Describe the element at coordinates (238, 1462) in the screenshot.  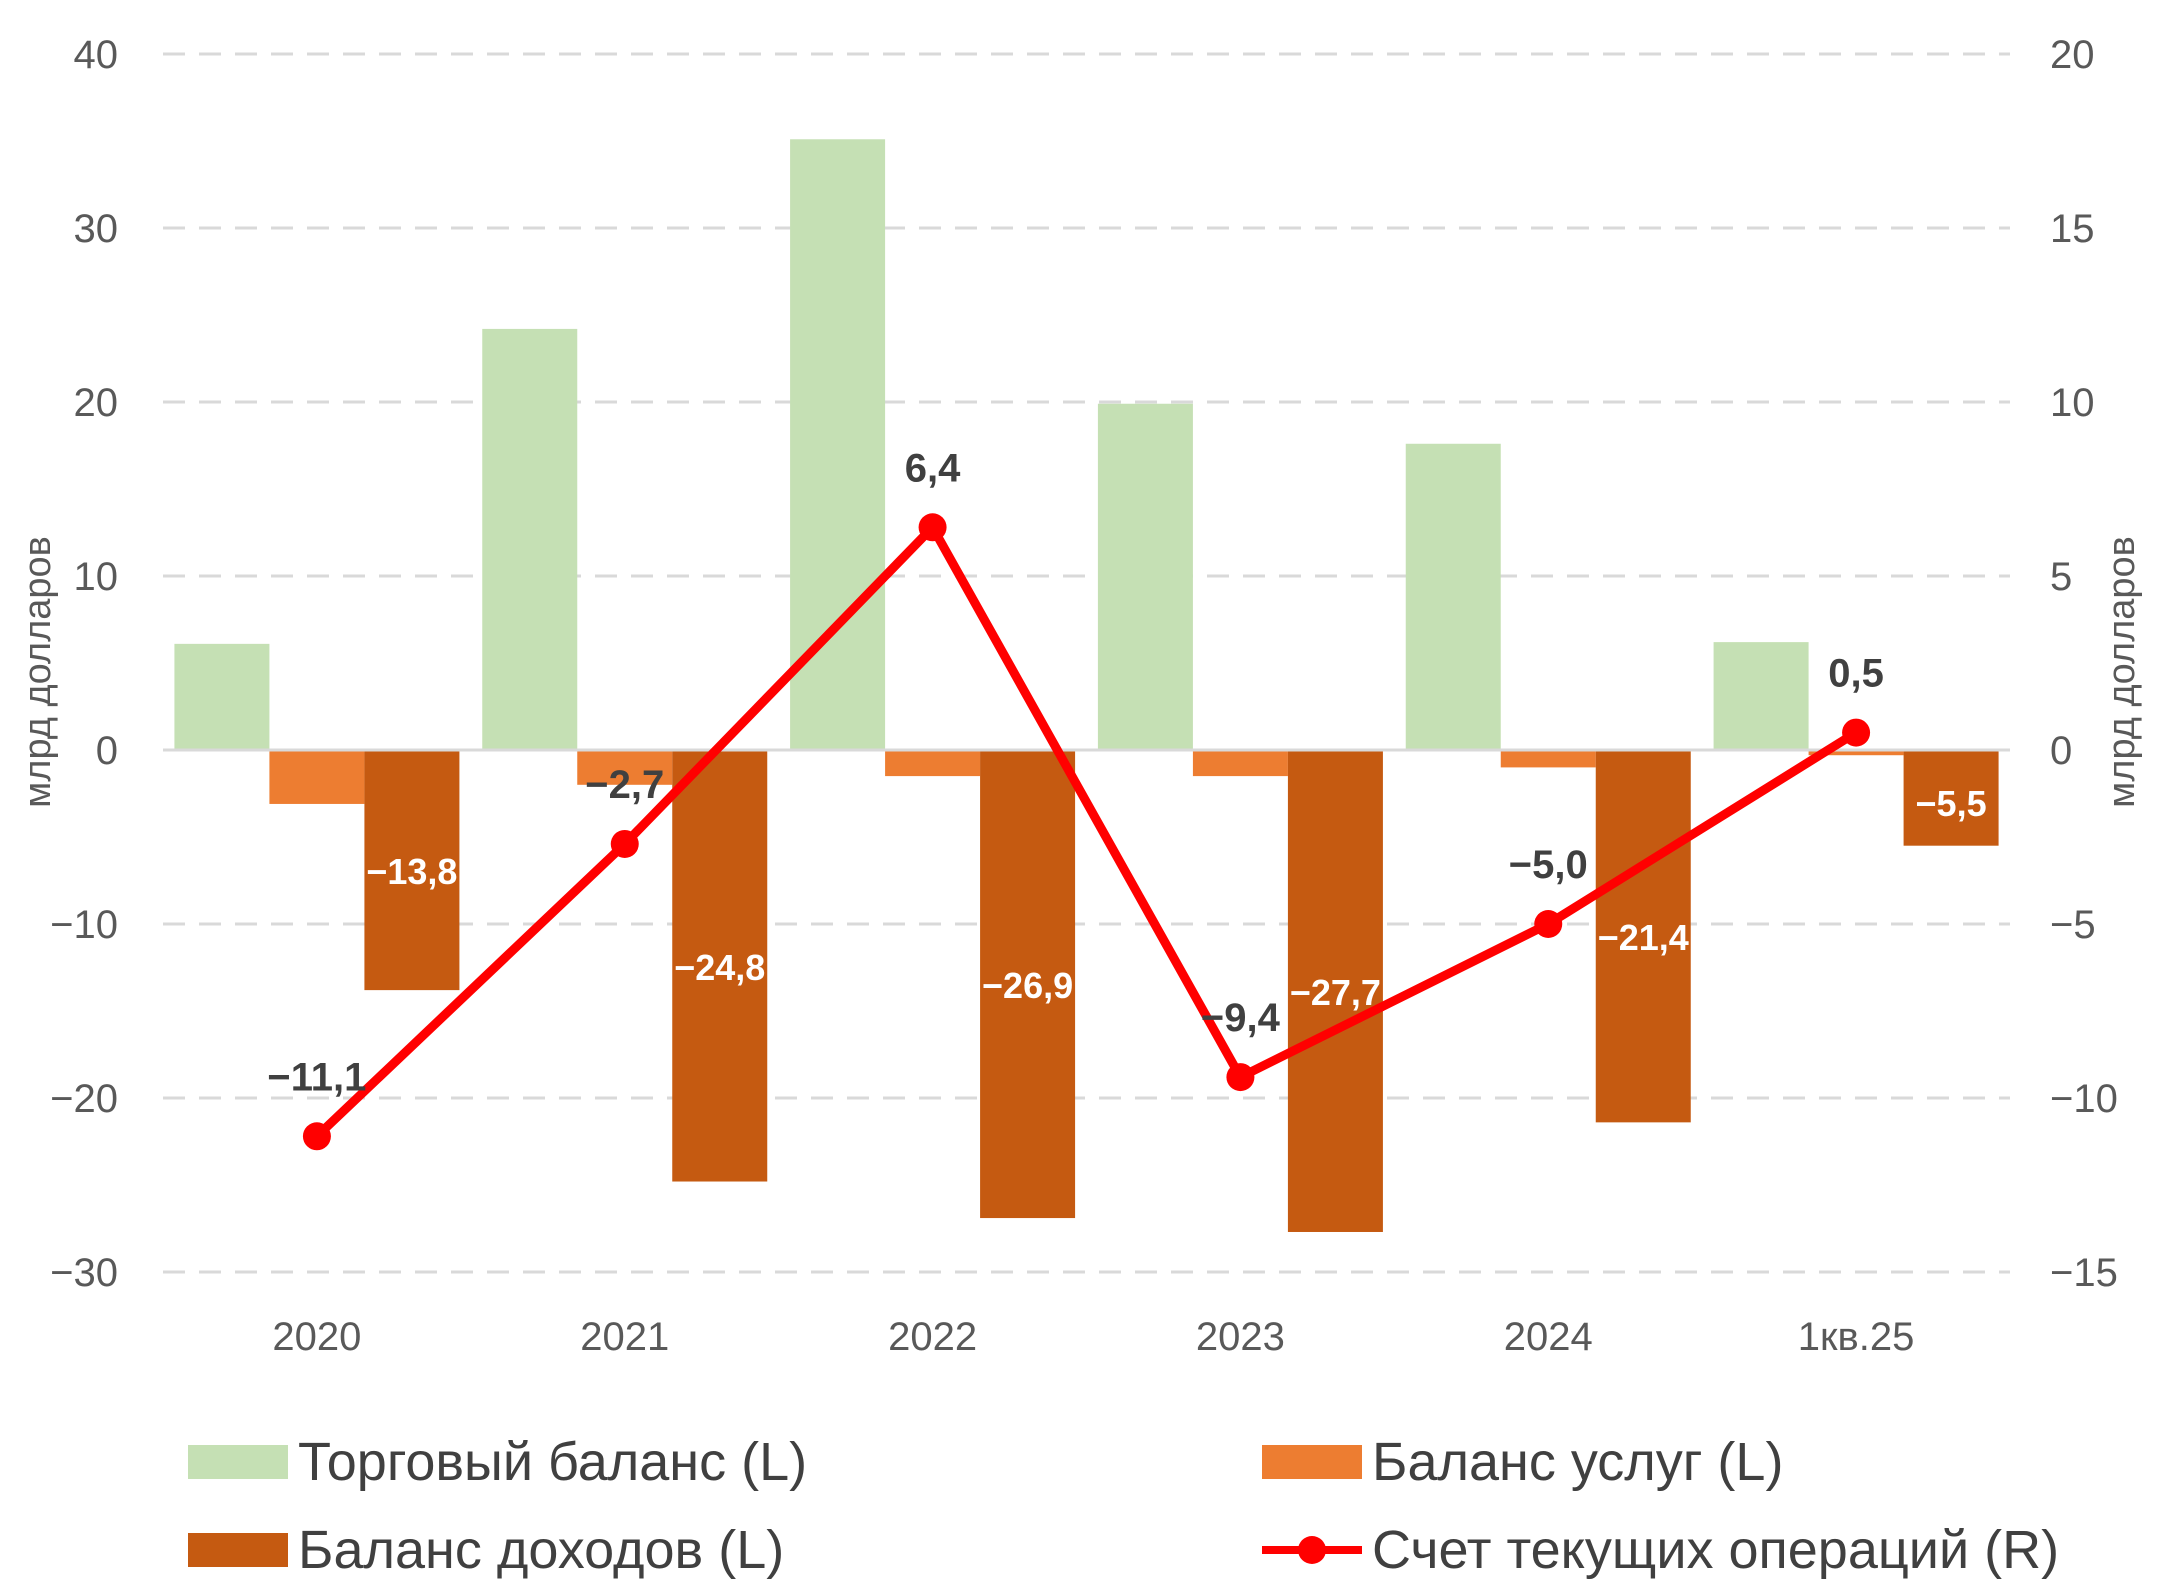
I see `legend-swatch-trade` at that location.